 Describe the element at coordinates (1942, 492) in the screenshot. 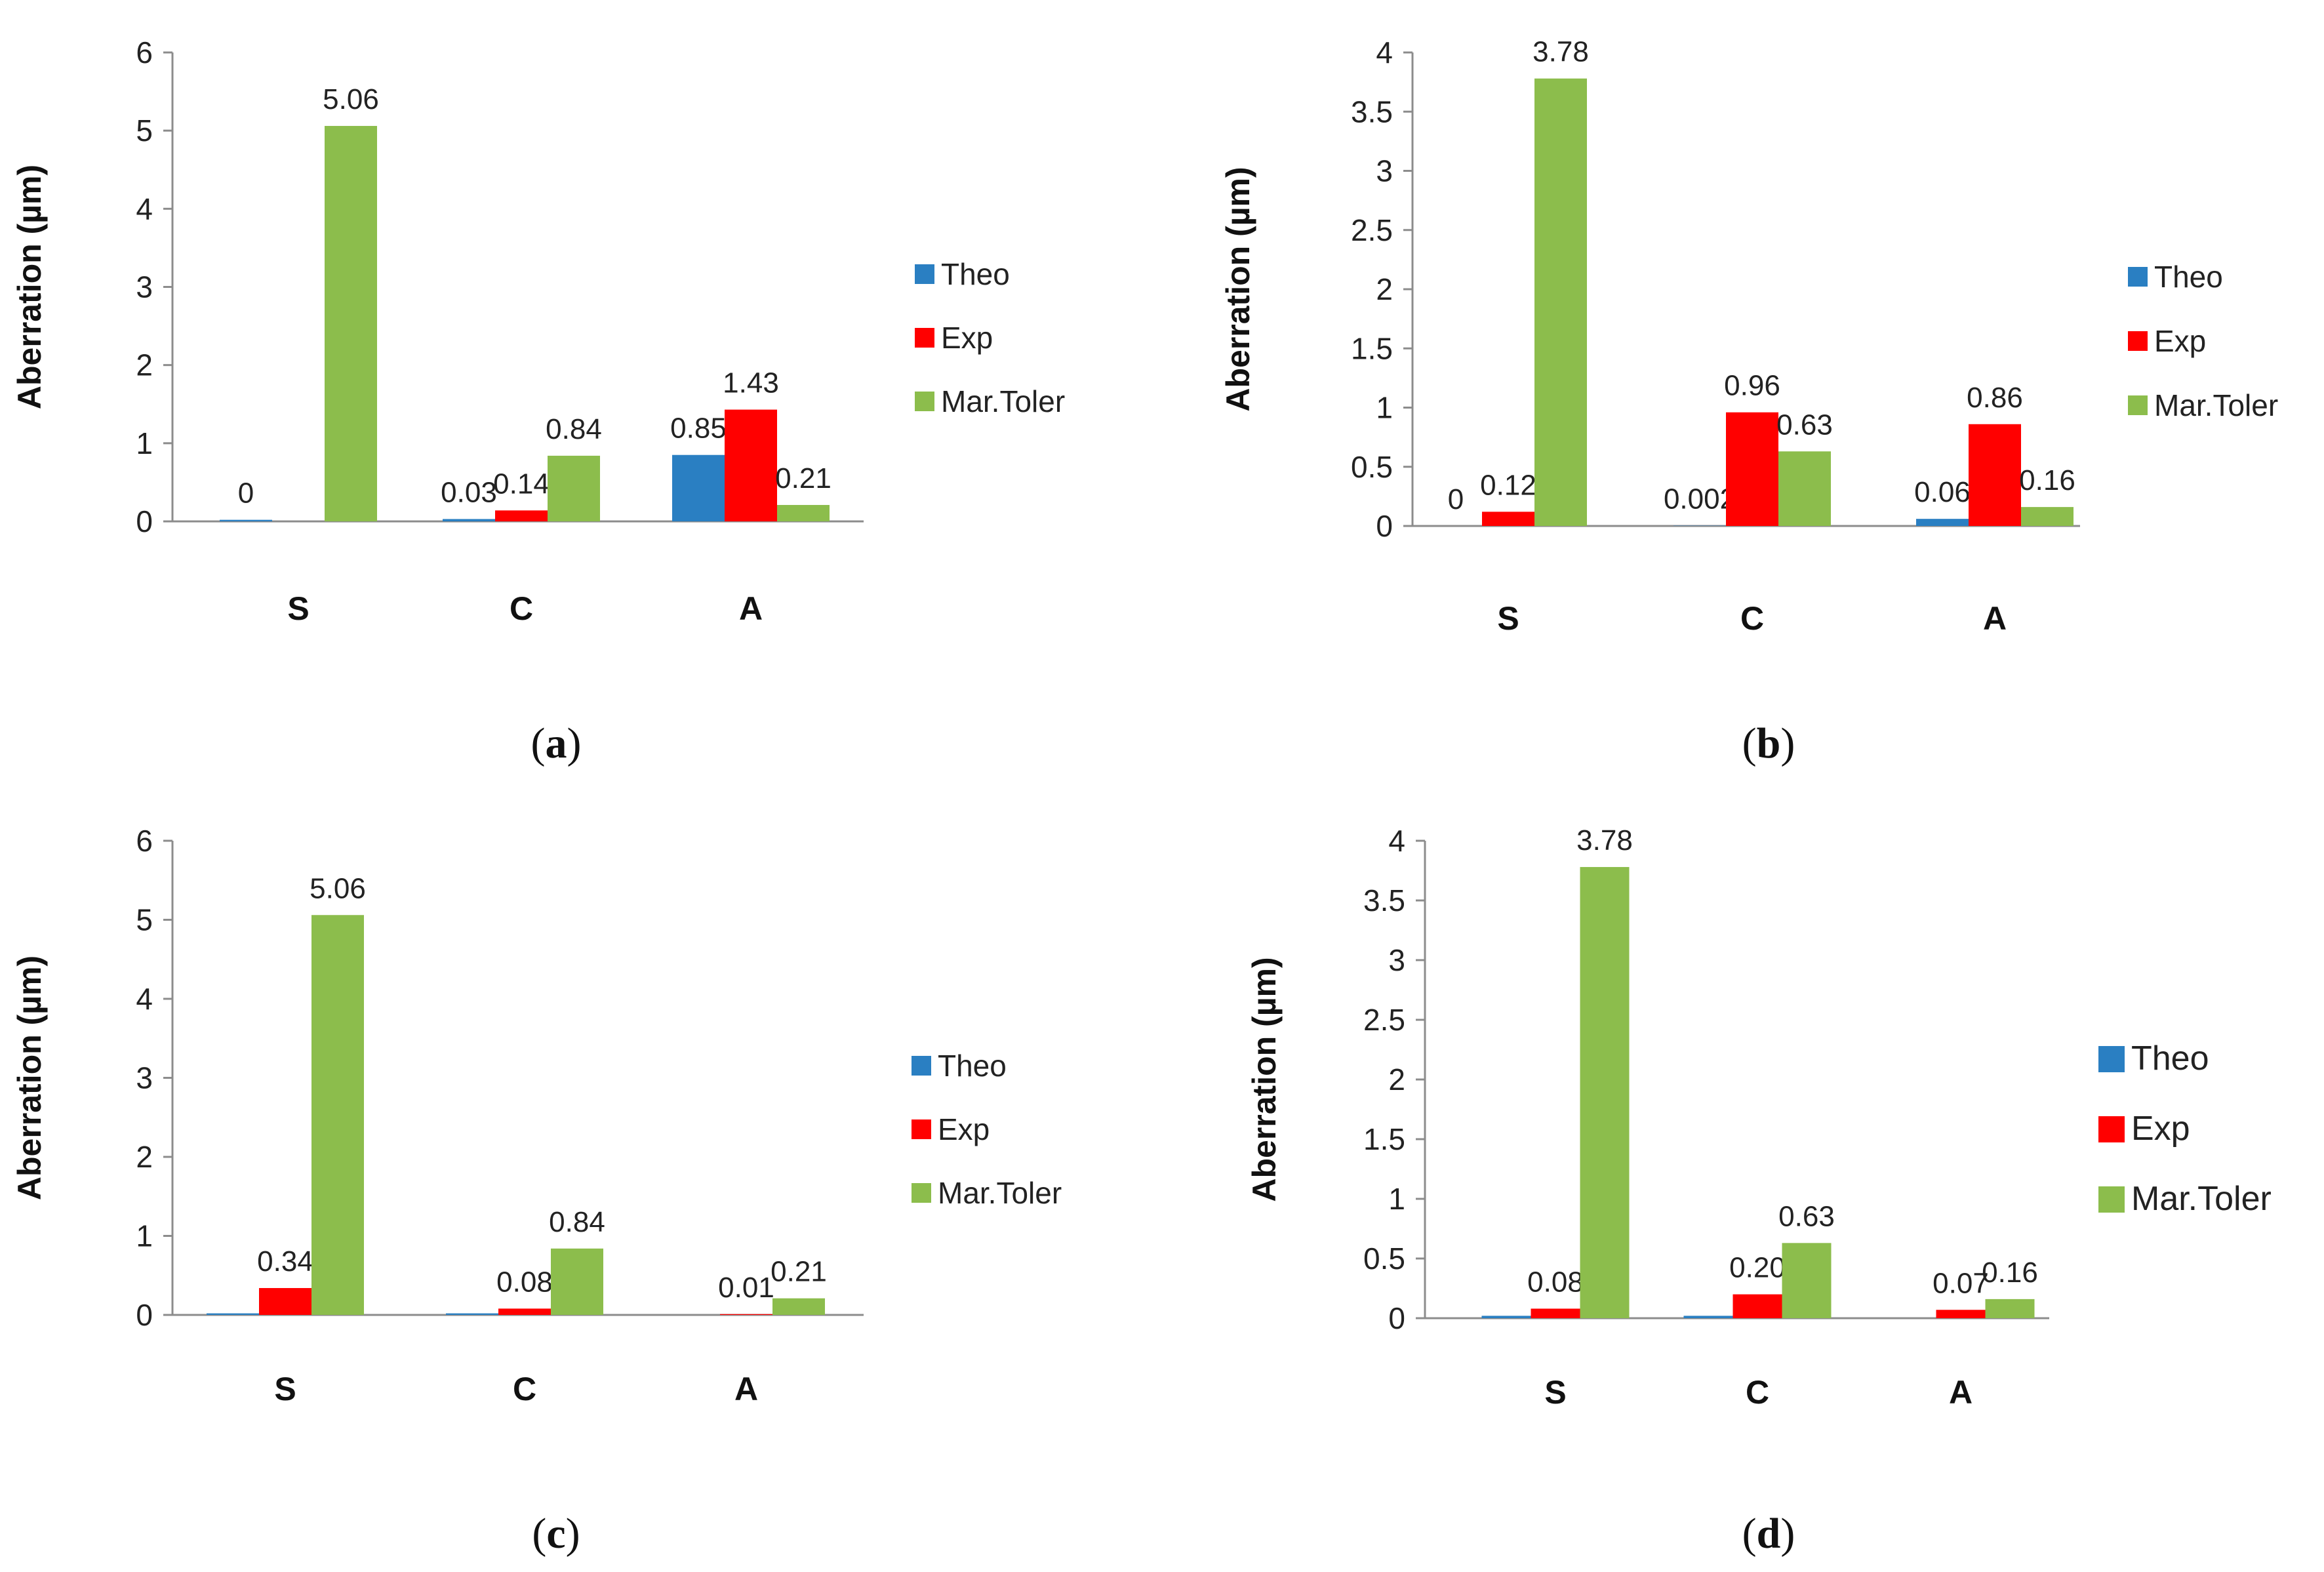

I see `data-label: 0.06` at that location.